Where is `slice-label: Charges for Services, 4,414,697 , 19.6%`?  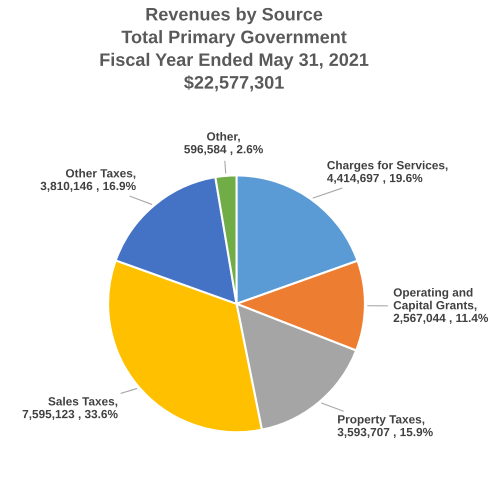
slice-label: Charges for Services, 4,414,697 , 19.6% is located at coordinates (387, 172).